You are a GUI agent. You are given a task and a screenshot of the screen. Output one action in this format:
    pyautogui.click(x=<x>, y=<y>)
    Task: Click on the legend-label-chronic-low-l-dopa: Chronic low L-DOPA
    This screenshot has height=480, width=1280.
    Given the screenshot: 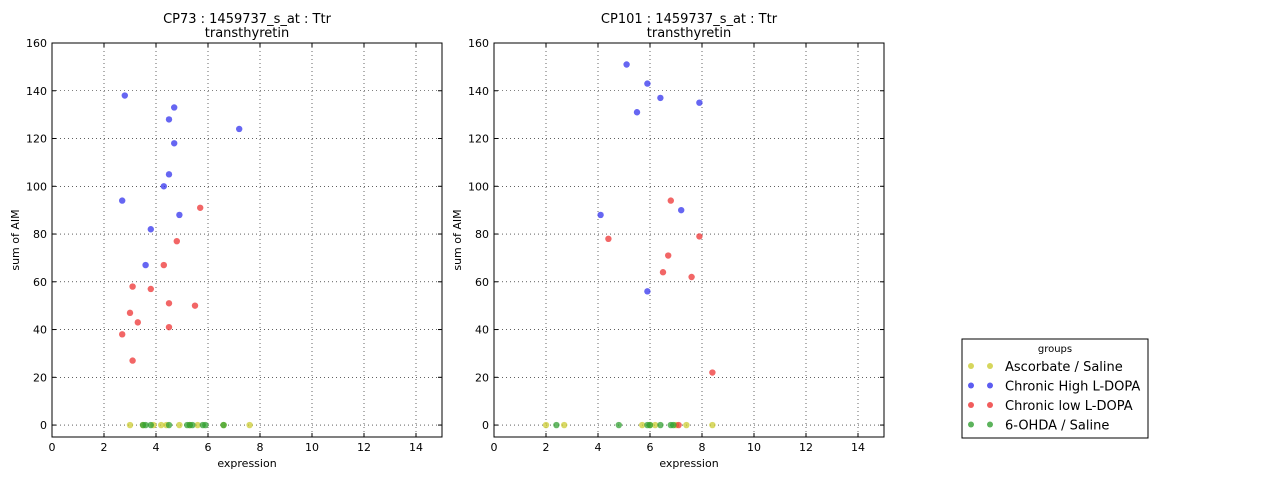 What is the action you would take?
    pyautogui.click(x=1069, y=406)
    